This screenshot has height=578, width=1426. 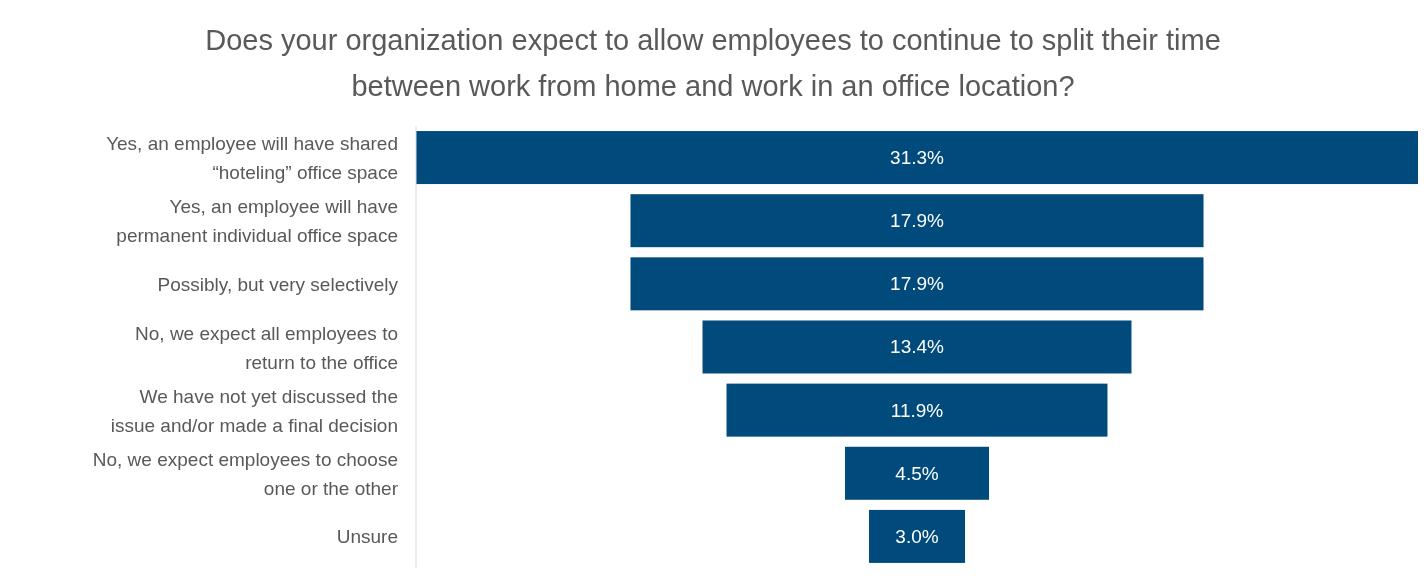 What do you see at coordinates (252, 157) in the screenshot?
I see `category-label: Yes, an employee will have shared “hoteling” office space` at bounding box center [252, 157].